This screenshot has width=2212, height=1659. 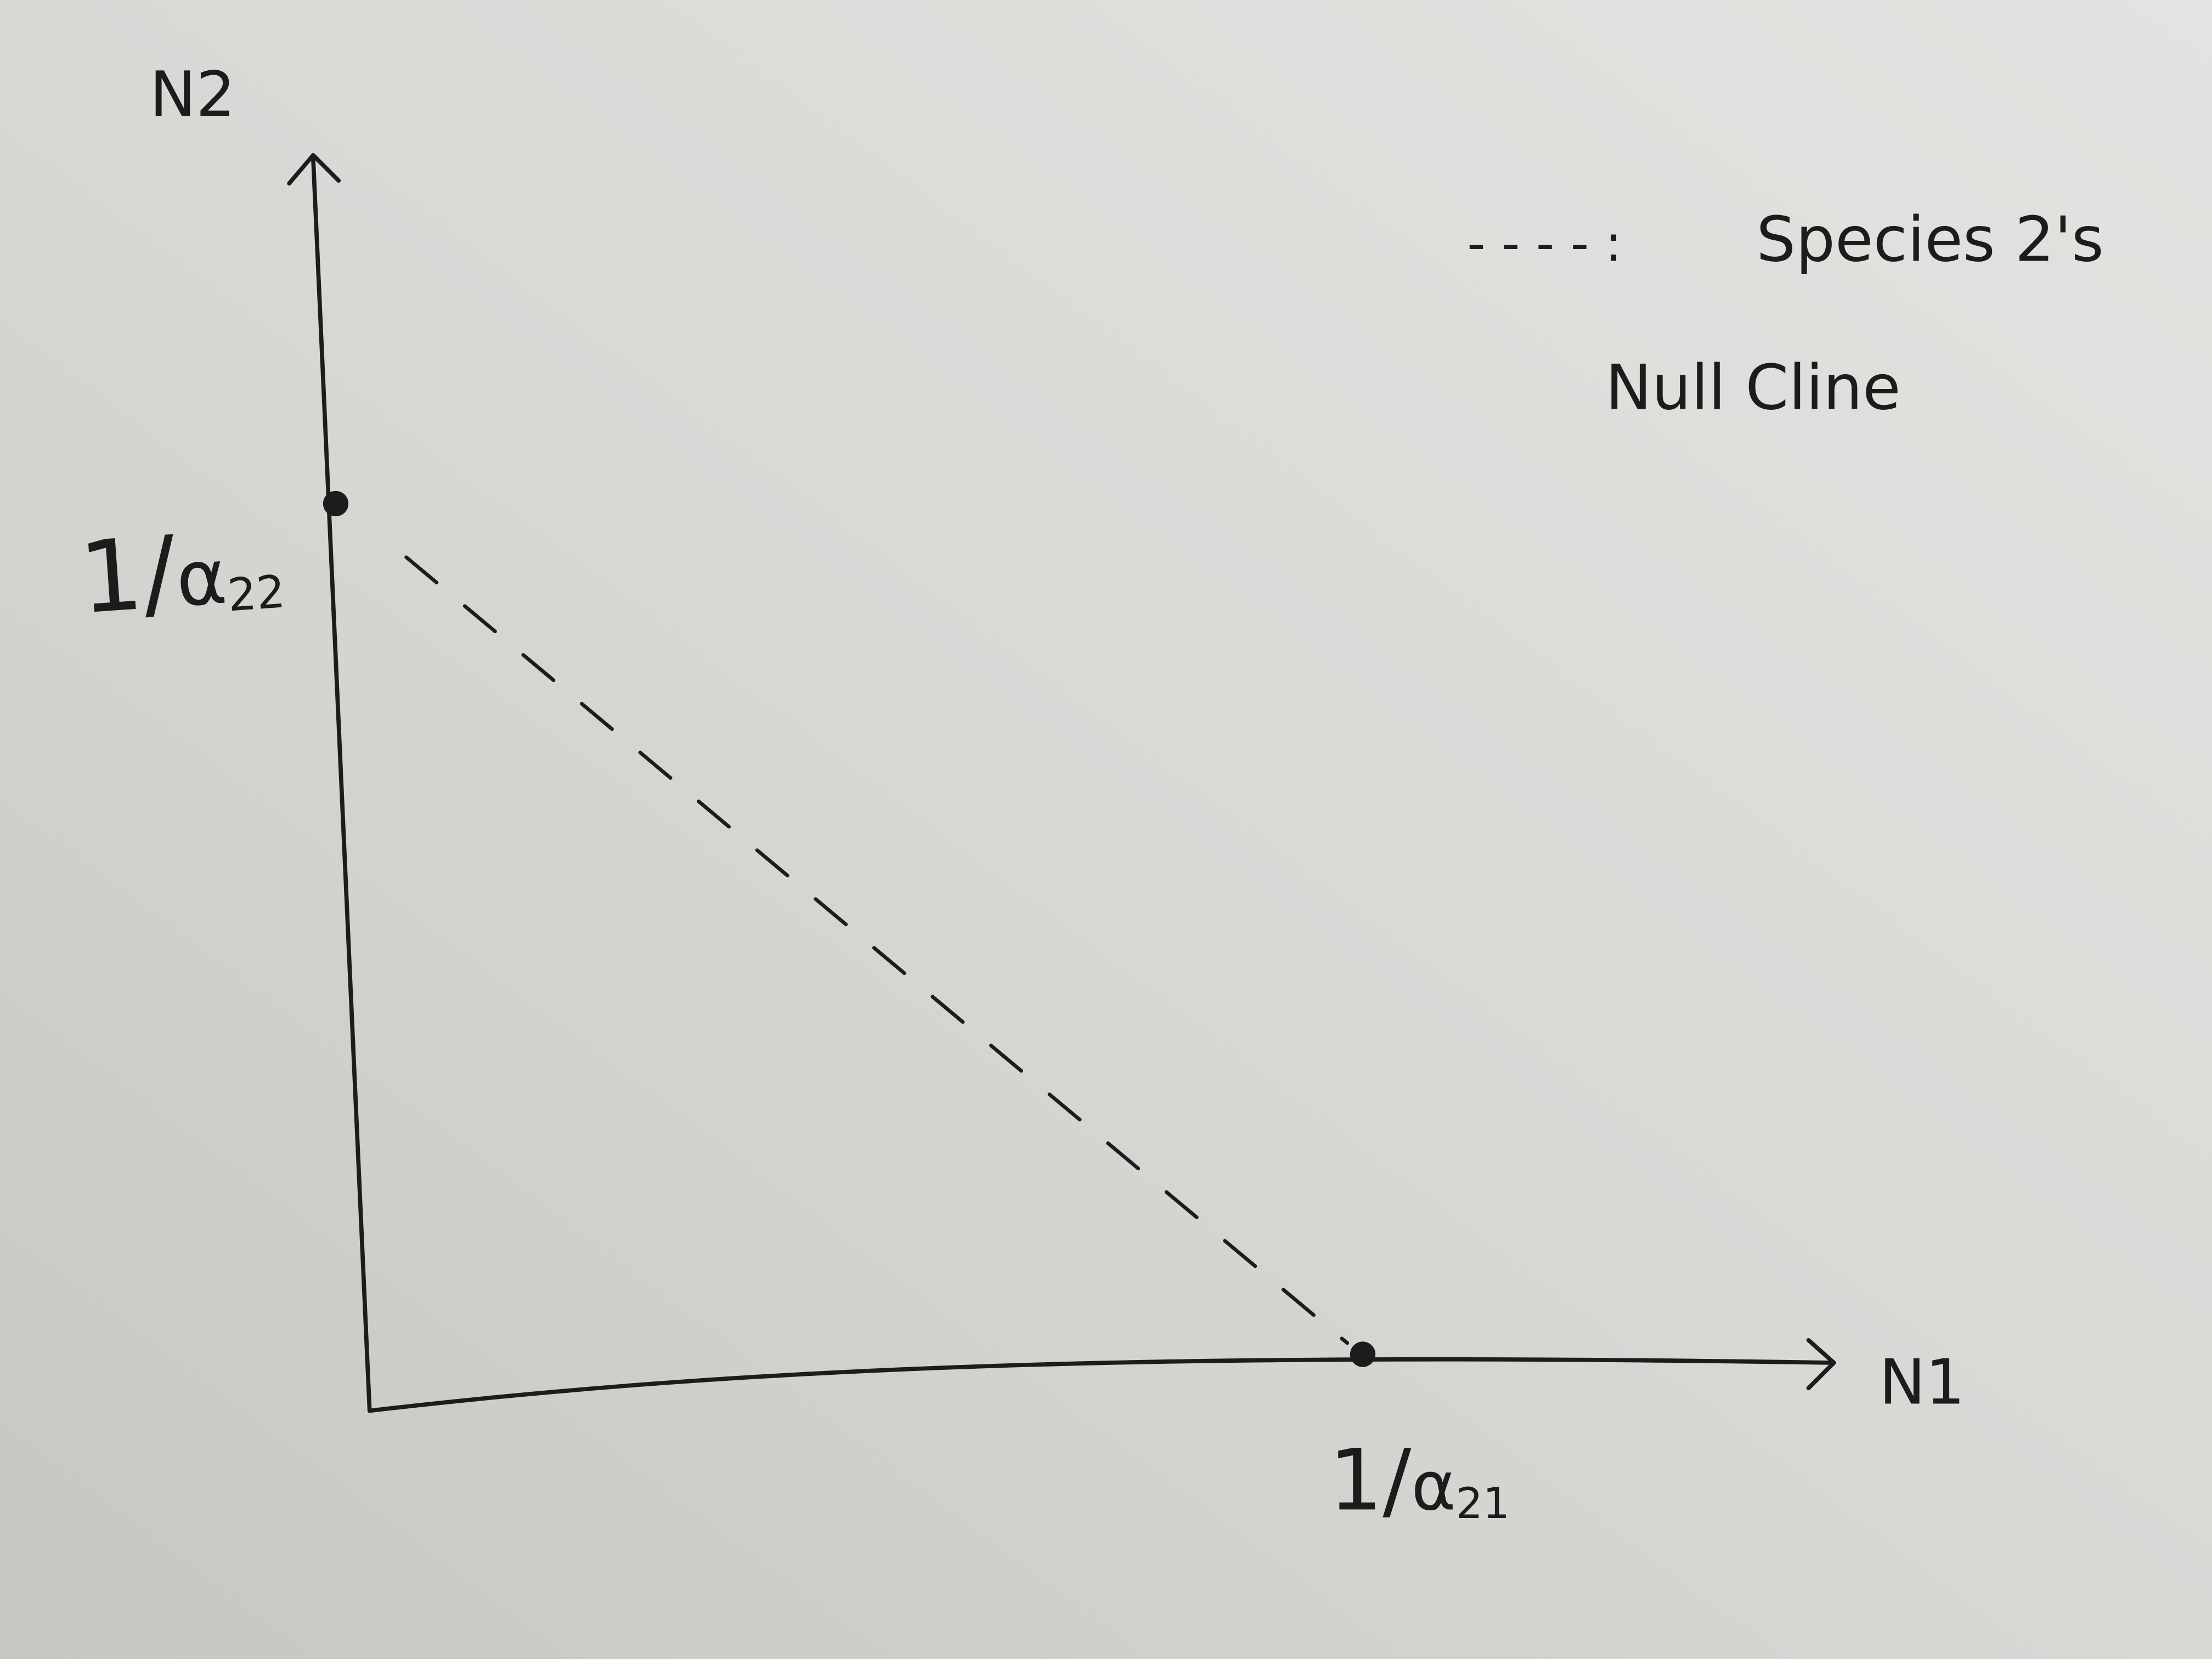 What do you see at coordinates (1370, 1480) in the screenshot?
I see `x-intercept-numerator: 1/` at bounding box center [1370, 1480].